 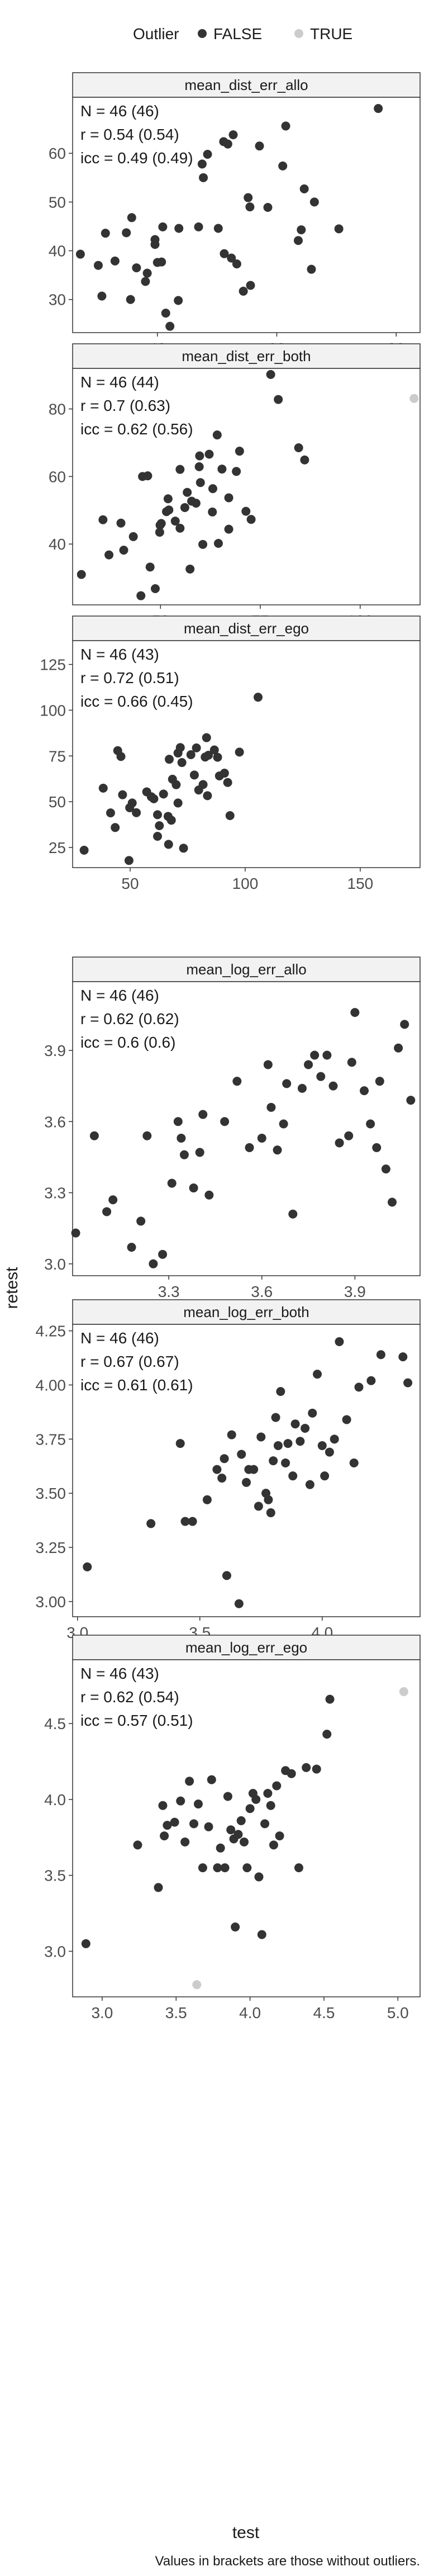 What do you see at coordinates (136, 701) in the screenshot?
I see `stat-label: icc = 0.66 (0.45)` at bounding box center [136, 701].